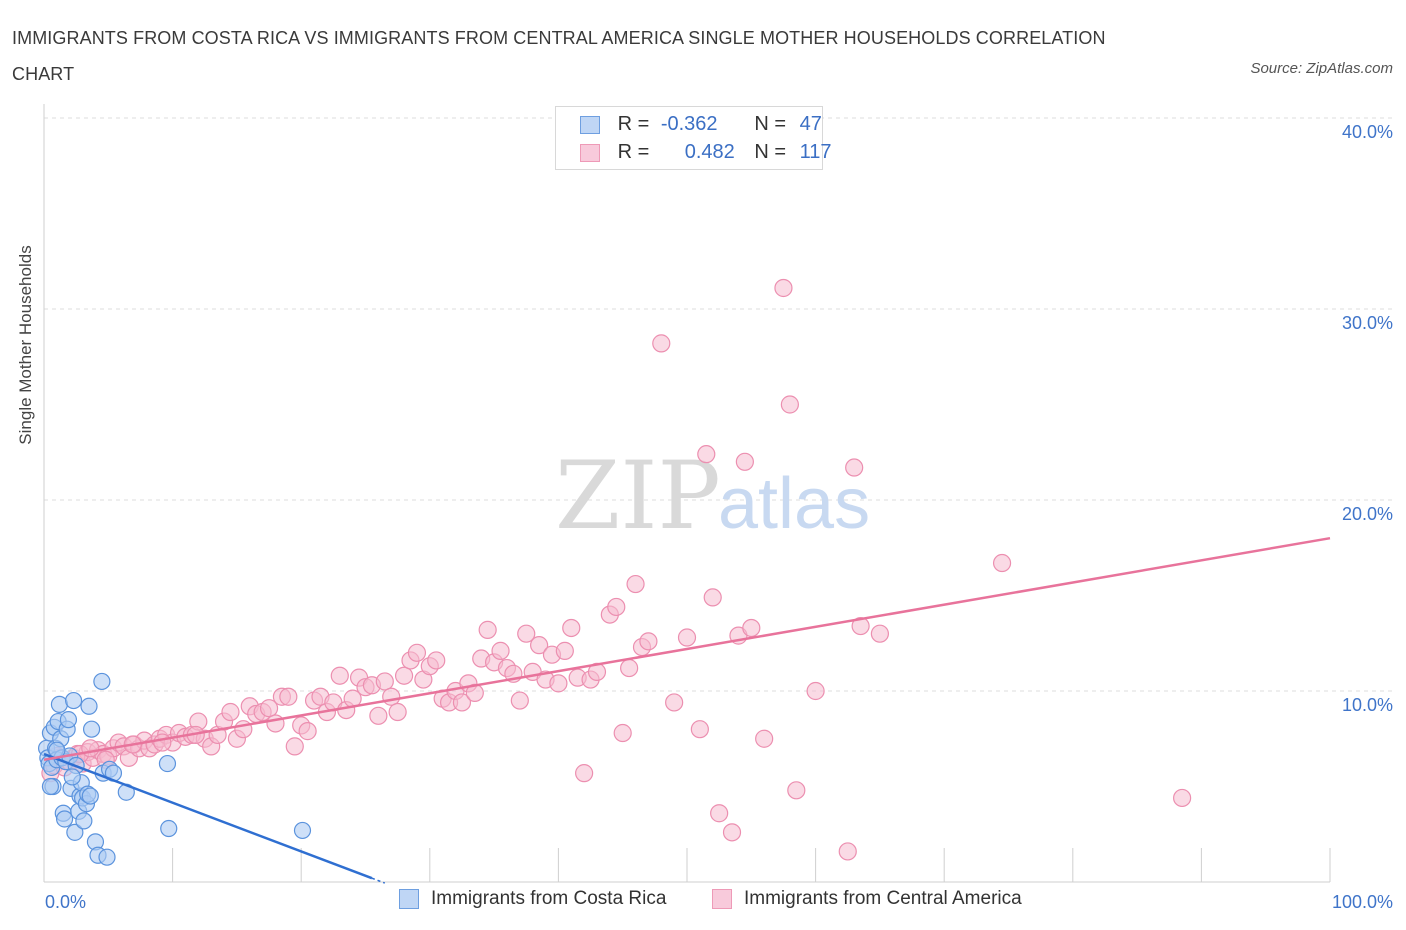 This screenshot has width=1406, height=930. I want to click on legend-r-value: 0.482, so click(709, 152).